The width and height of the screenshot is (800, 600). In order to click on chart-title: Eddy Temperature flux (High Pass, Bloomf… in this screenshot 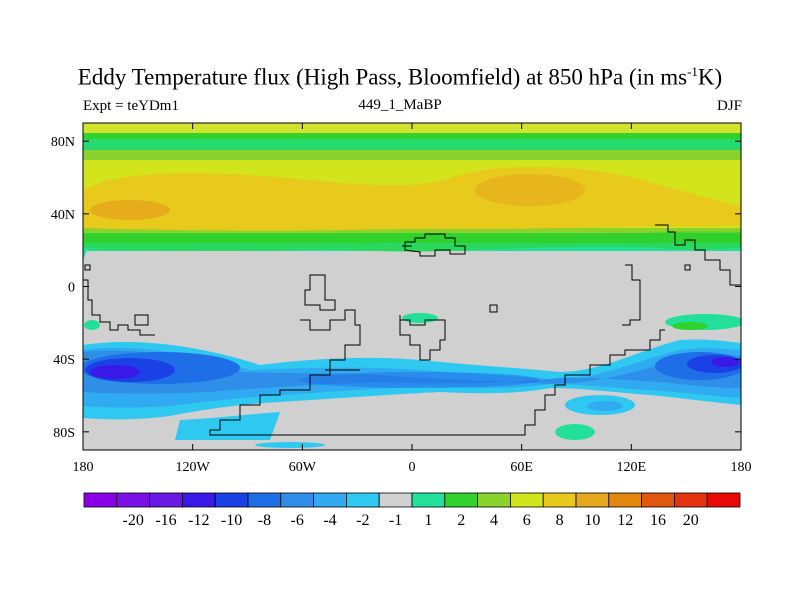, I will do `click(400, 77)`.